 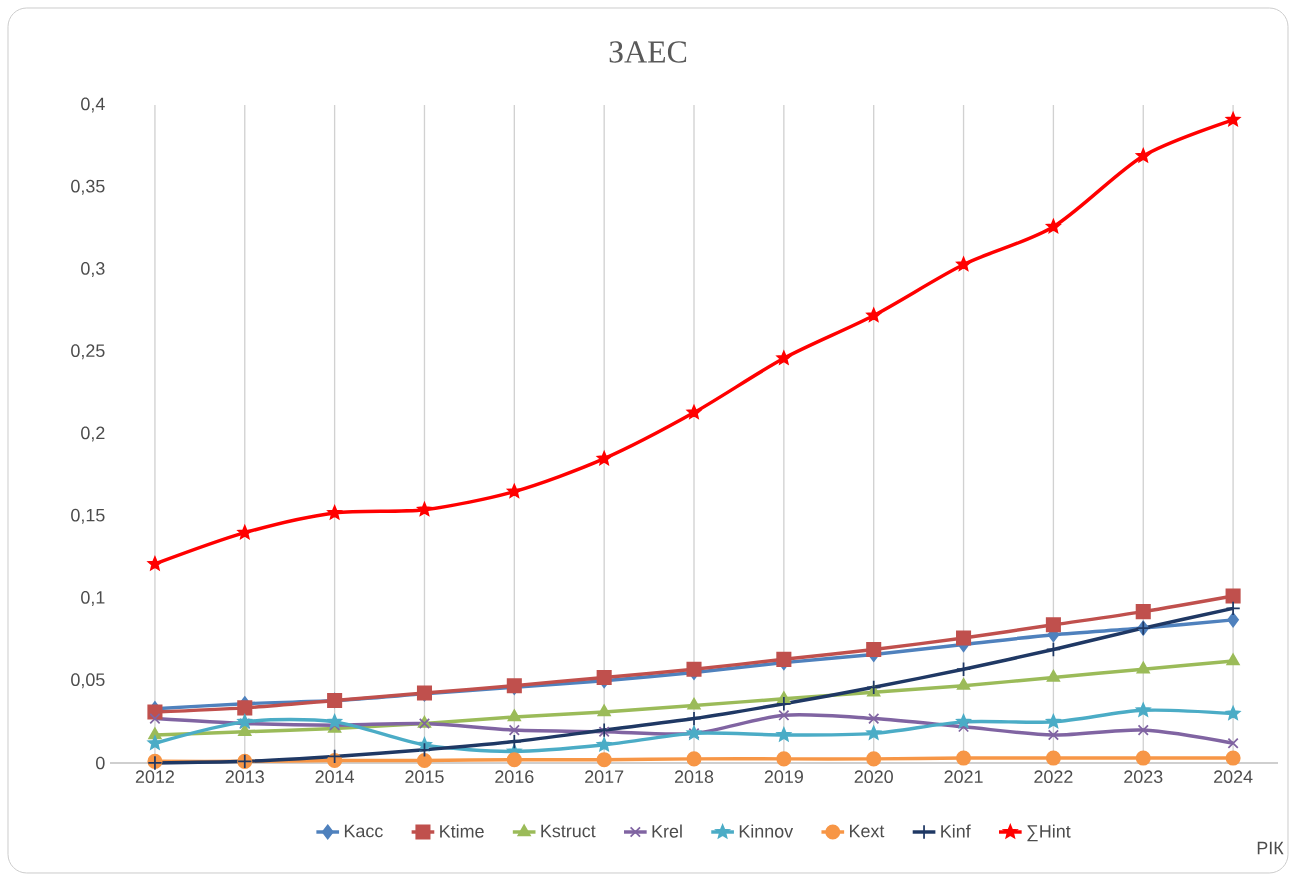 I want to click on y-tick-label: 0,4, so click(x=93, y=105).